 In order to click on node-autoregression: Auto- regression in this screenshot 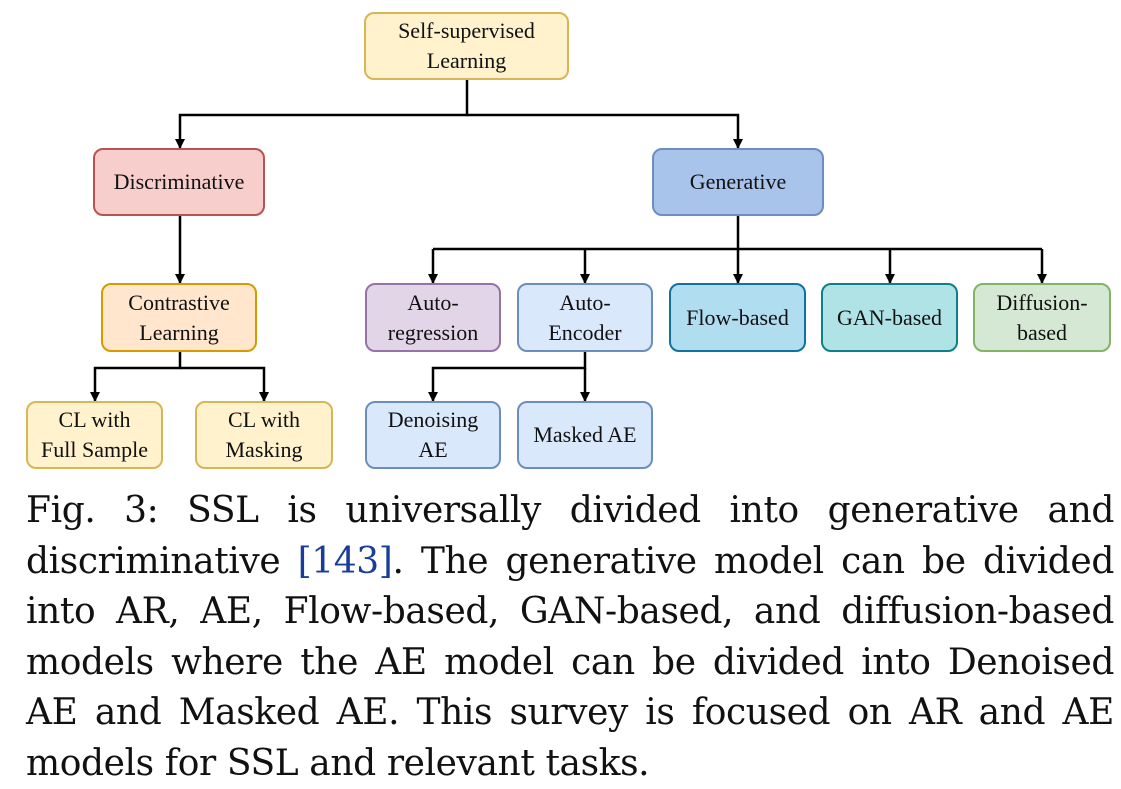, I will do `click(433, 317)`.